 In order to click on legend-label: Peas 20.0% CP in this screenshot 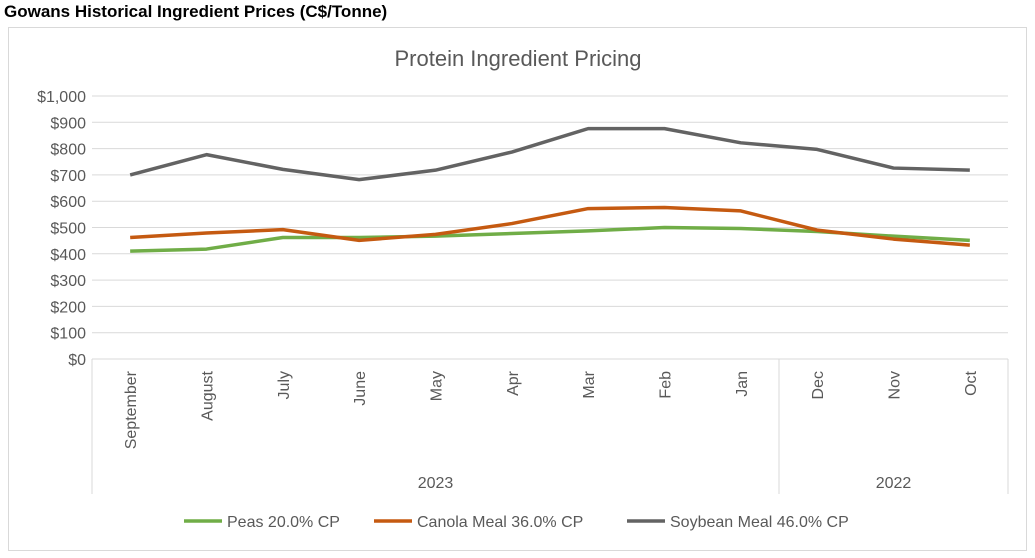, I will do `click(283, 522)`.